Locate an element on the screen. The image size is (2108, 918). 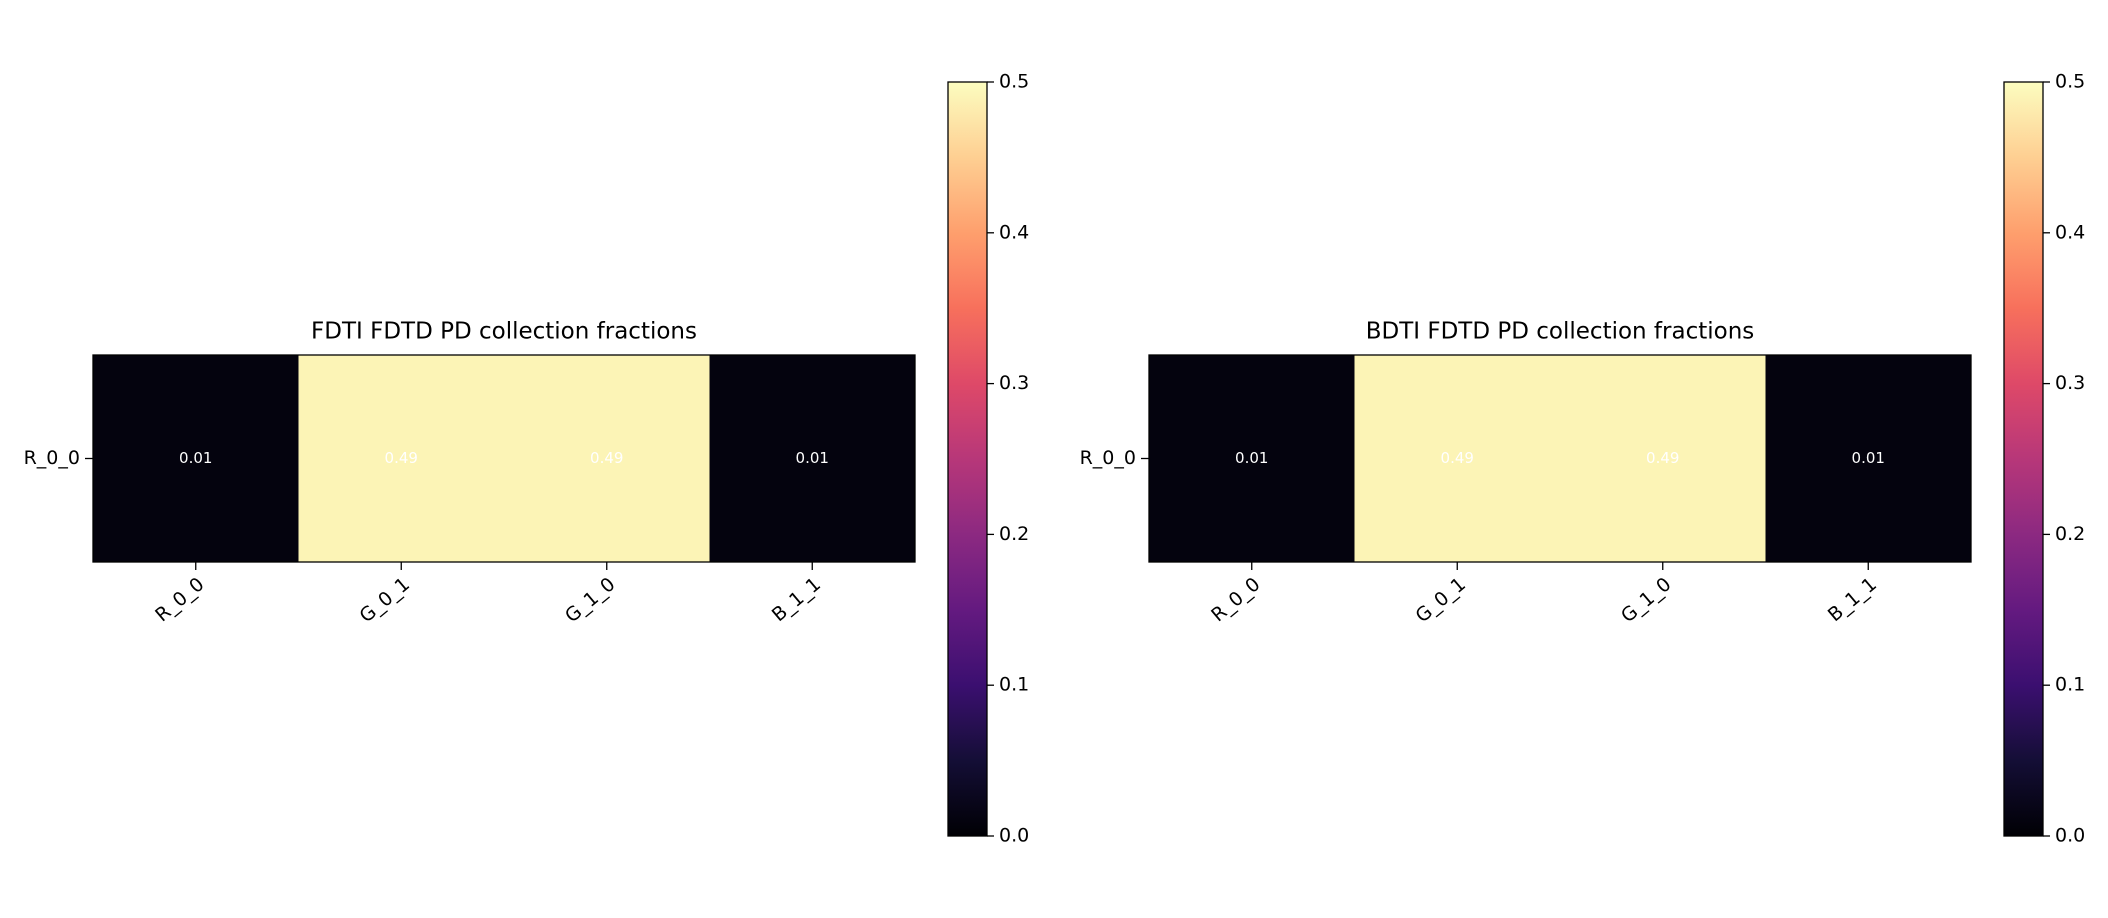
chart-title: BDTI FDTD PD collection fractions is located at coordinates (1560, 332).